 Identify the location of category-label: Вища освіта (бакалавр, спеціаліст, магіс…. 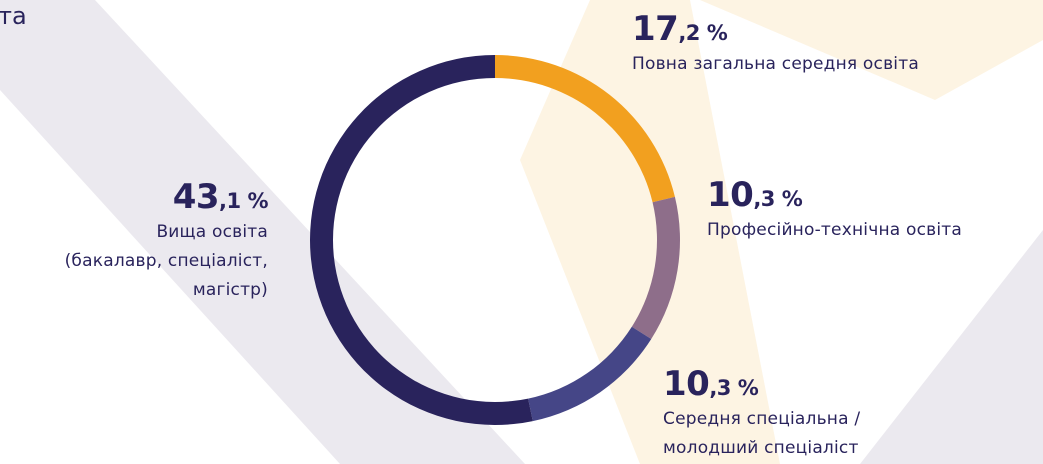
(166, 261).